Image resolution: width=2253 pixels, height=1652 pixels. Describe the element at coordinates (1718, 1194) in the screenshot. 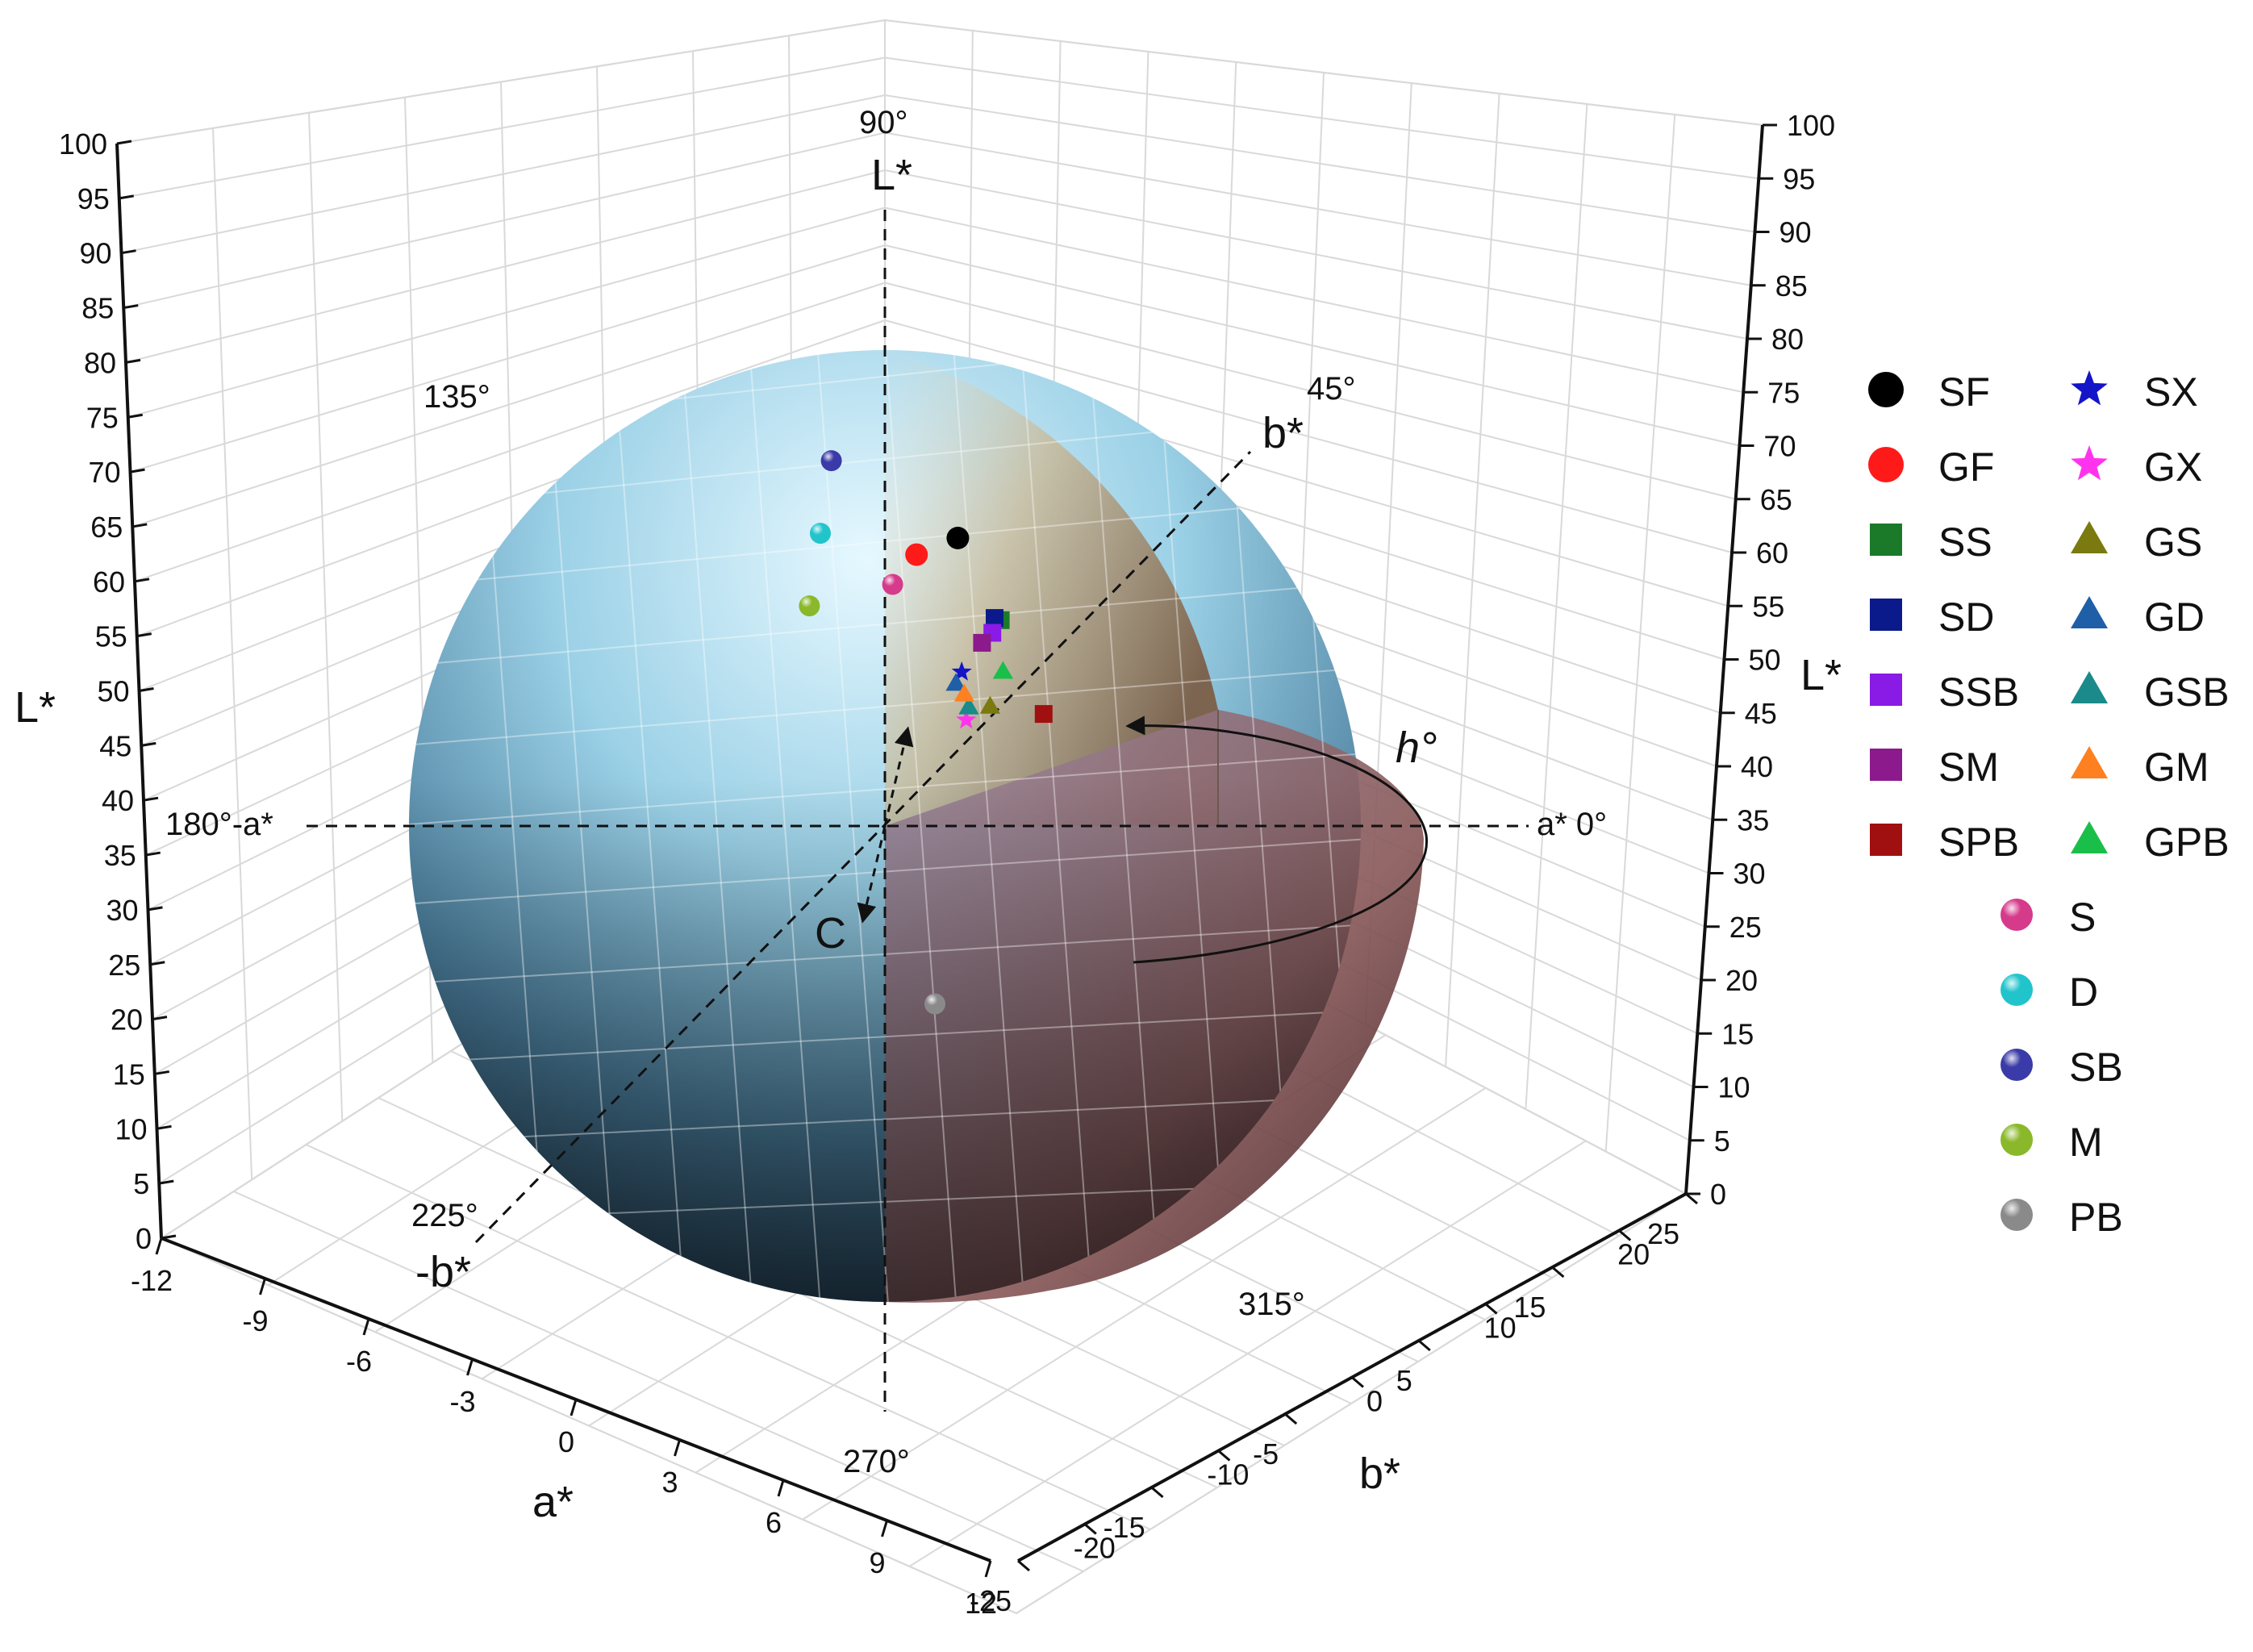

I see `l-tick-label-right: 0` at that location.